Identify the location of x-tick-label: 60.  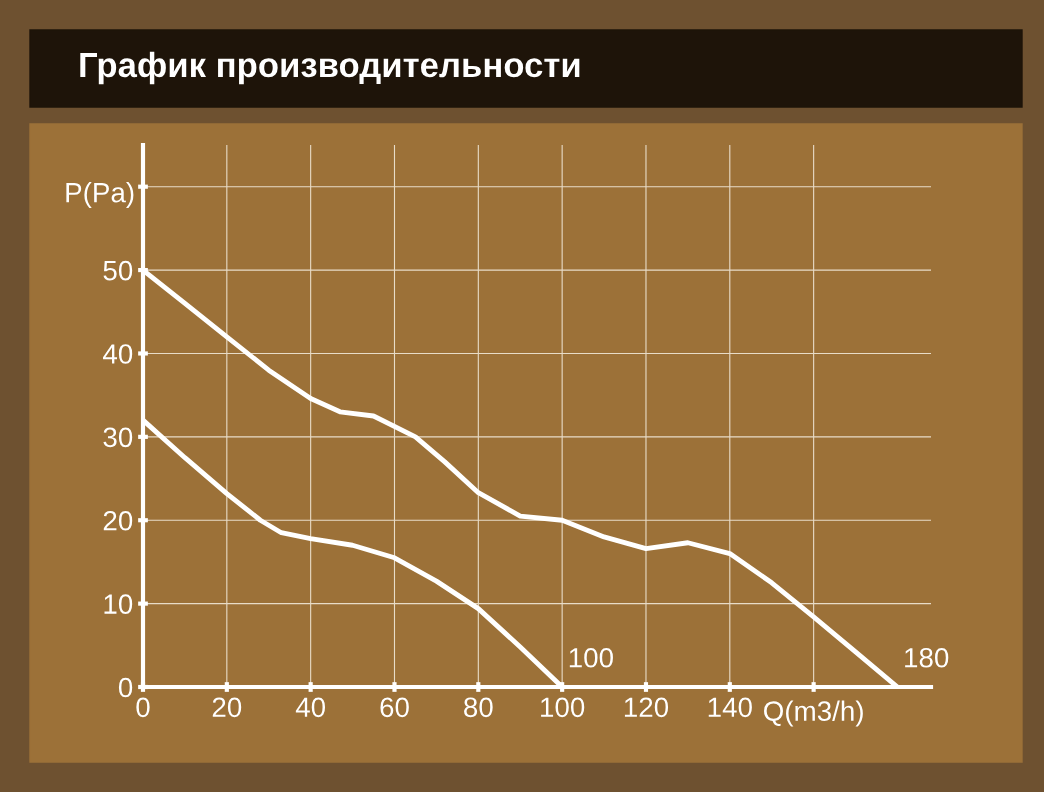
(394, 707).